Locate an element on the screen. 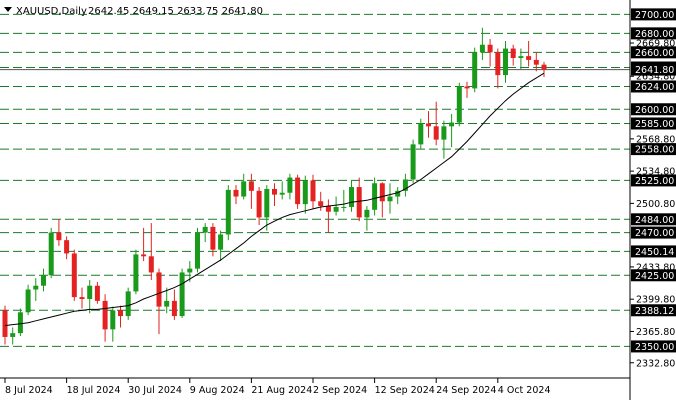 This screenshot has width=676, height=400. key-level-tag: 2350.00 is located at coordinates (654, 347).